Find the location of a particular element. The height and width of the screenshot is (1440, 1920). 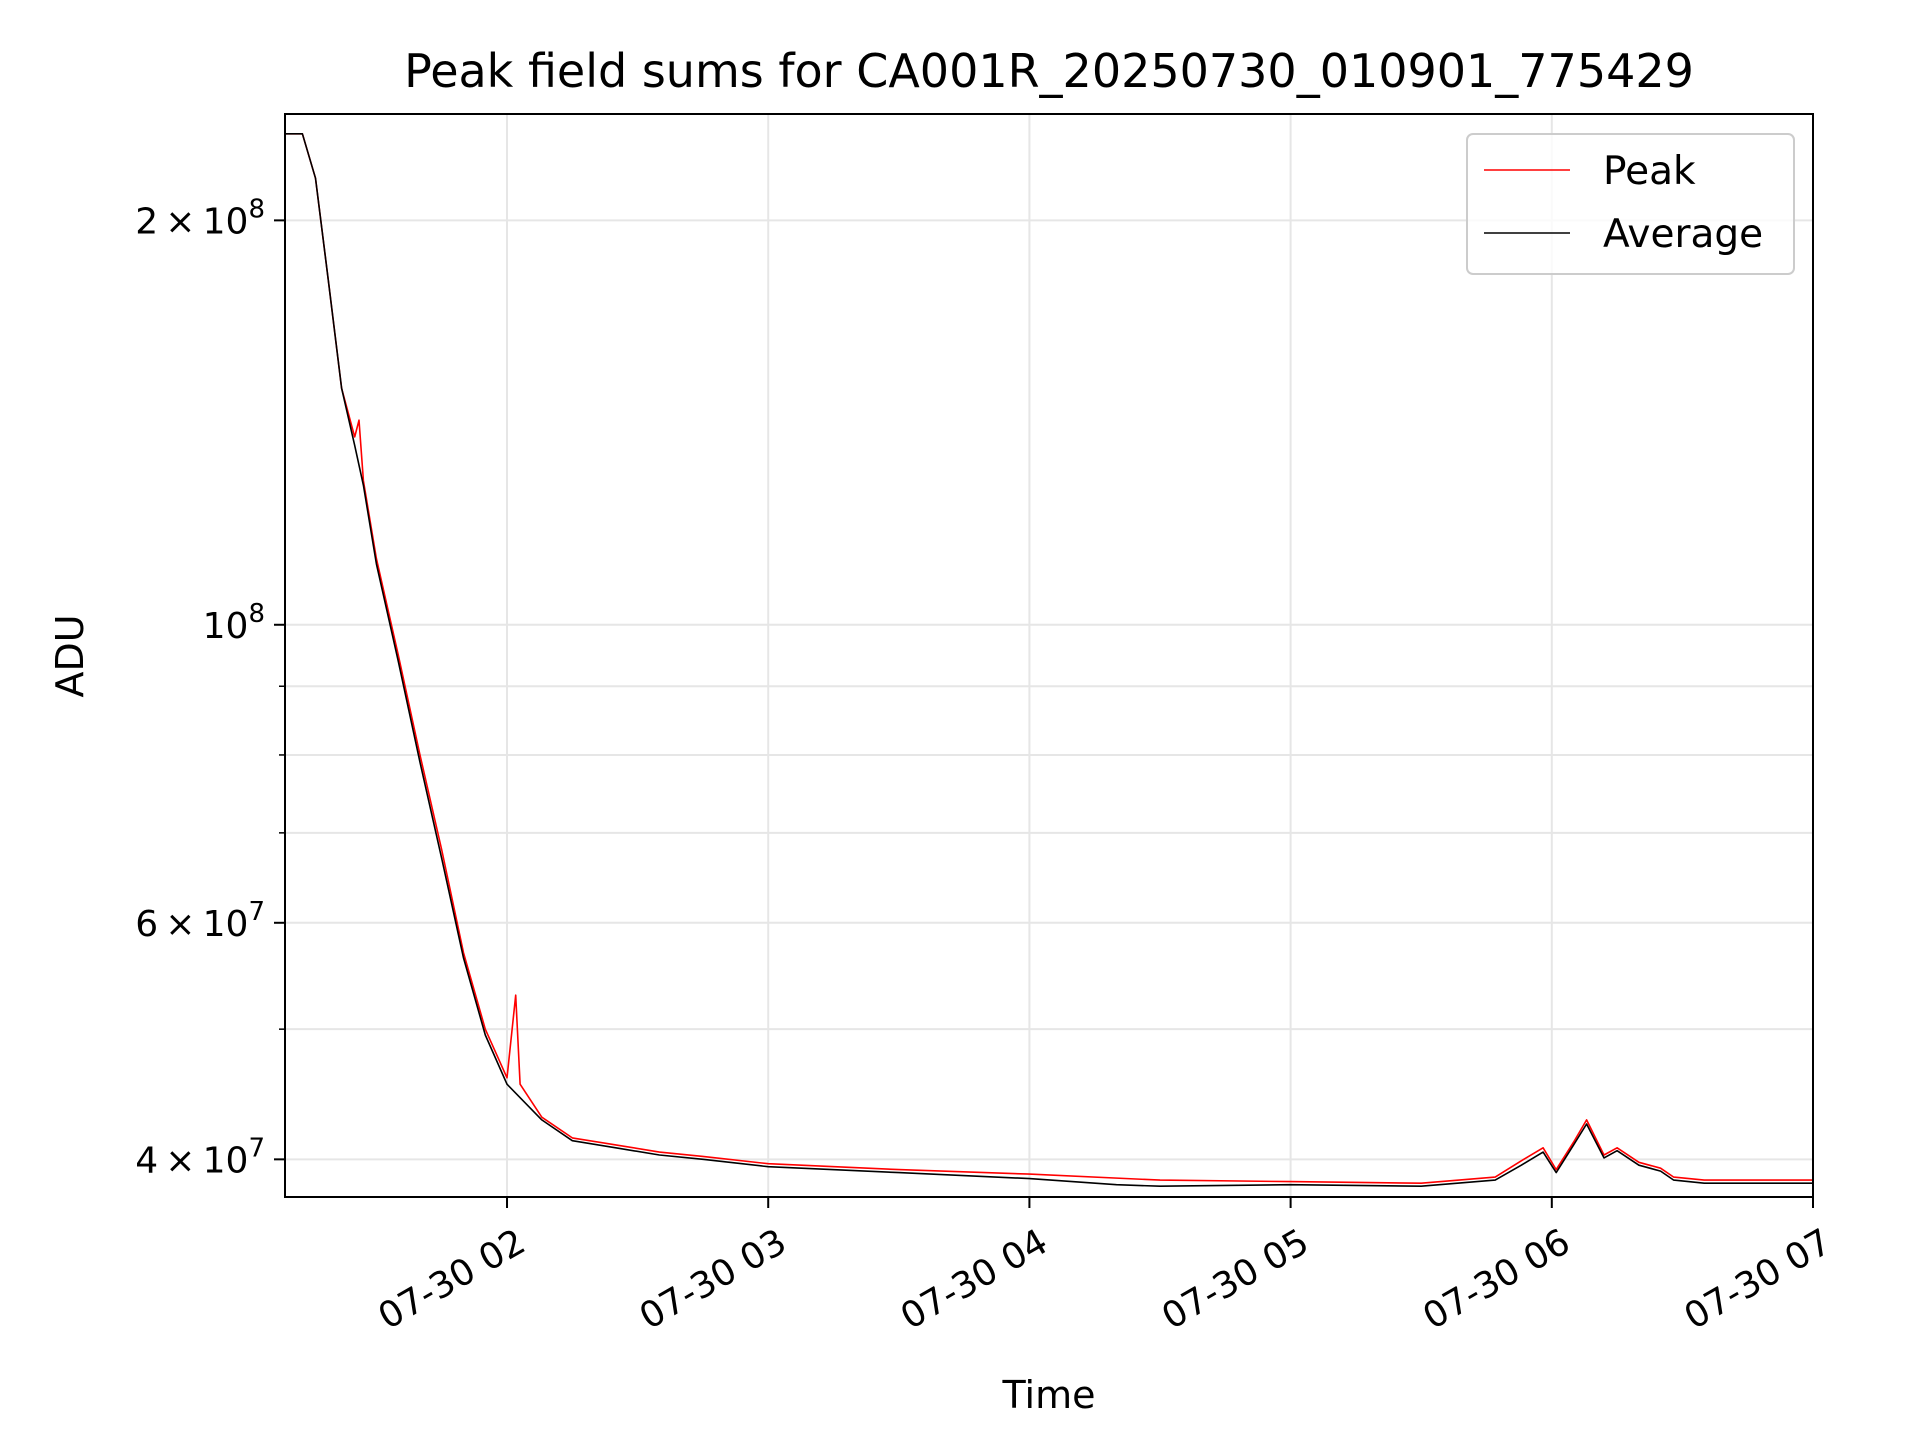

x-tick-label: 07-30 07 is located at coordinates (1758, 1279).